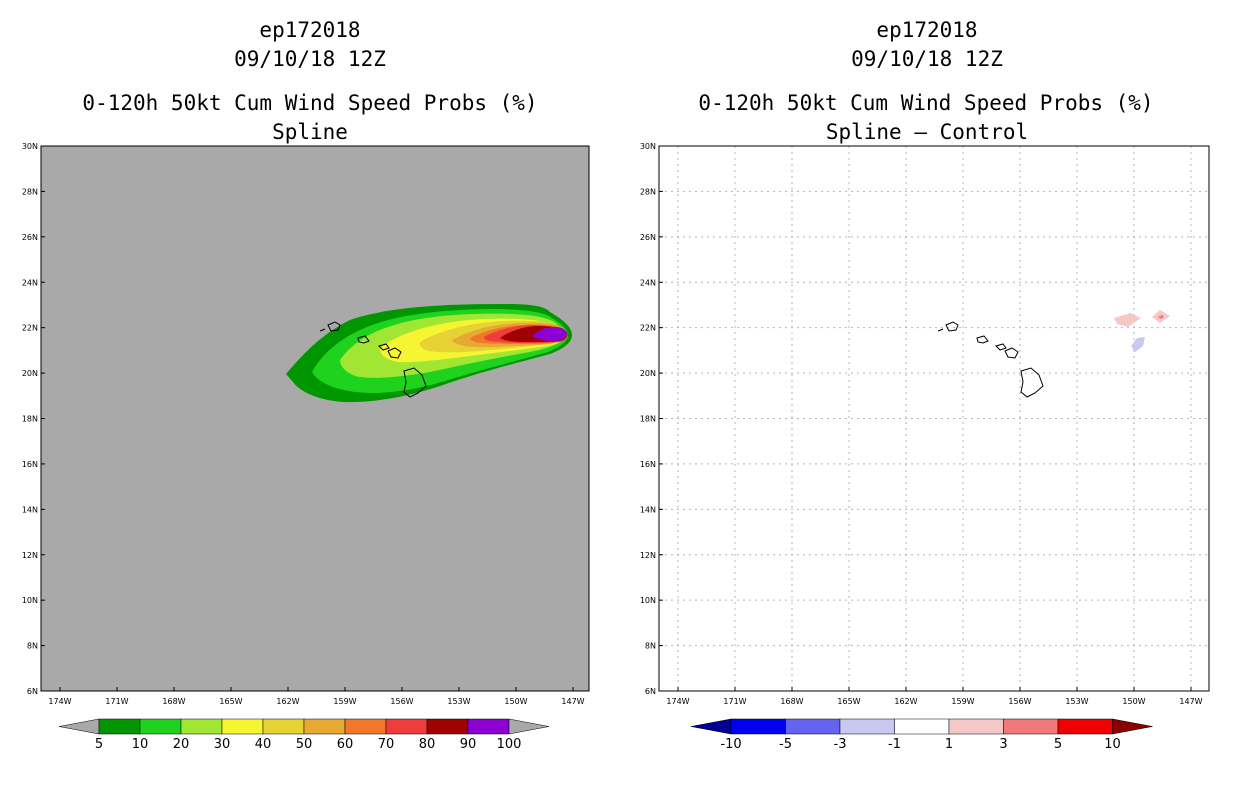 This screenshot has height=800, width=1236. I want to click on right-datetime: 09/10/18 12Z, so click(927, 59).